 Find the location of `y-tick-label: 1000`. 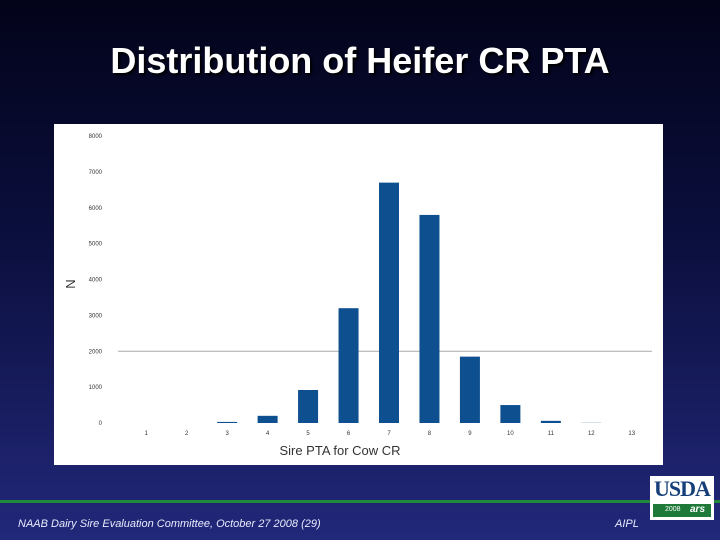

y-tick-label: 1000 is located at coordinates (96, 388).